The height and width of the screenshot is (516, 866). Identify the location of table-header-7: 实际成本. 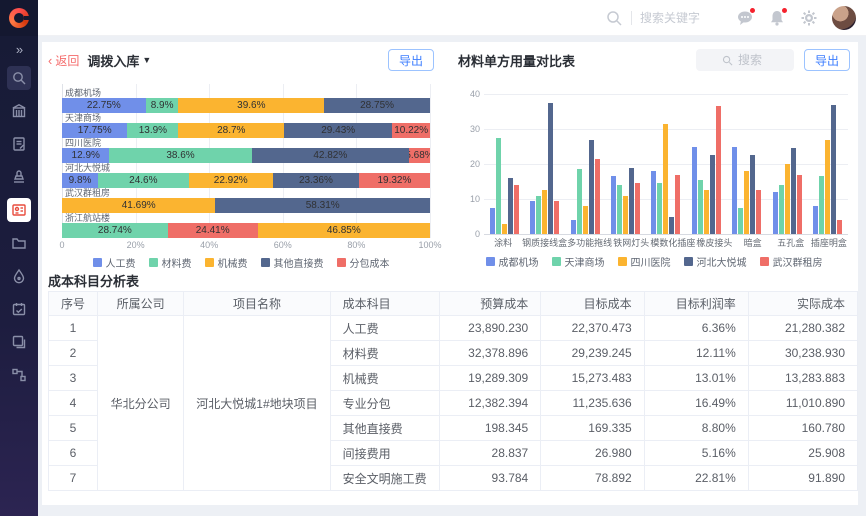
(803, 303).